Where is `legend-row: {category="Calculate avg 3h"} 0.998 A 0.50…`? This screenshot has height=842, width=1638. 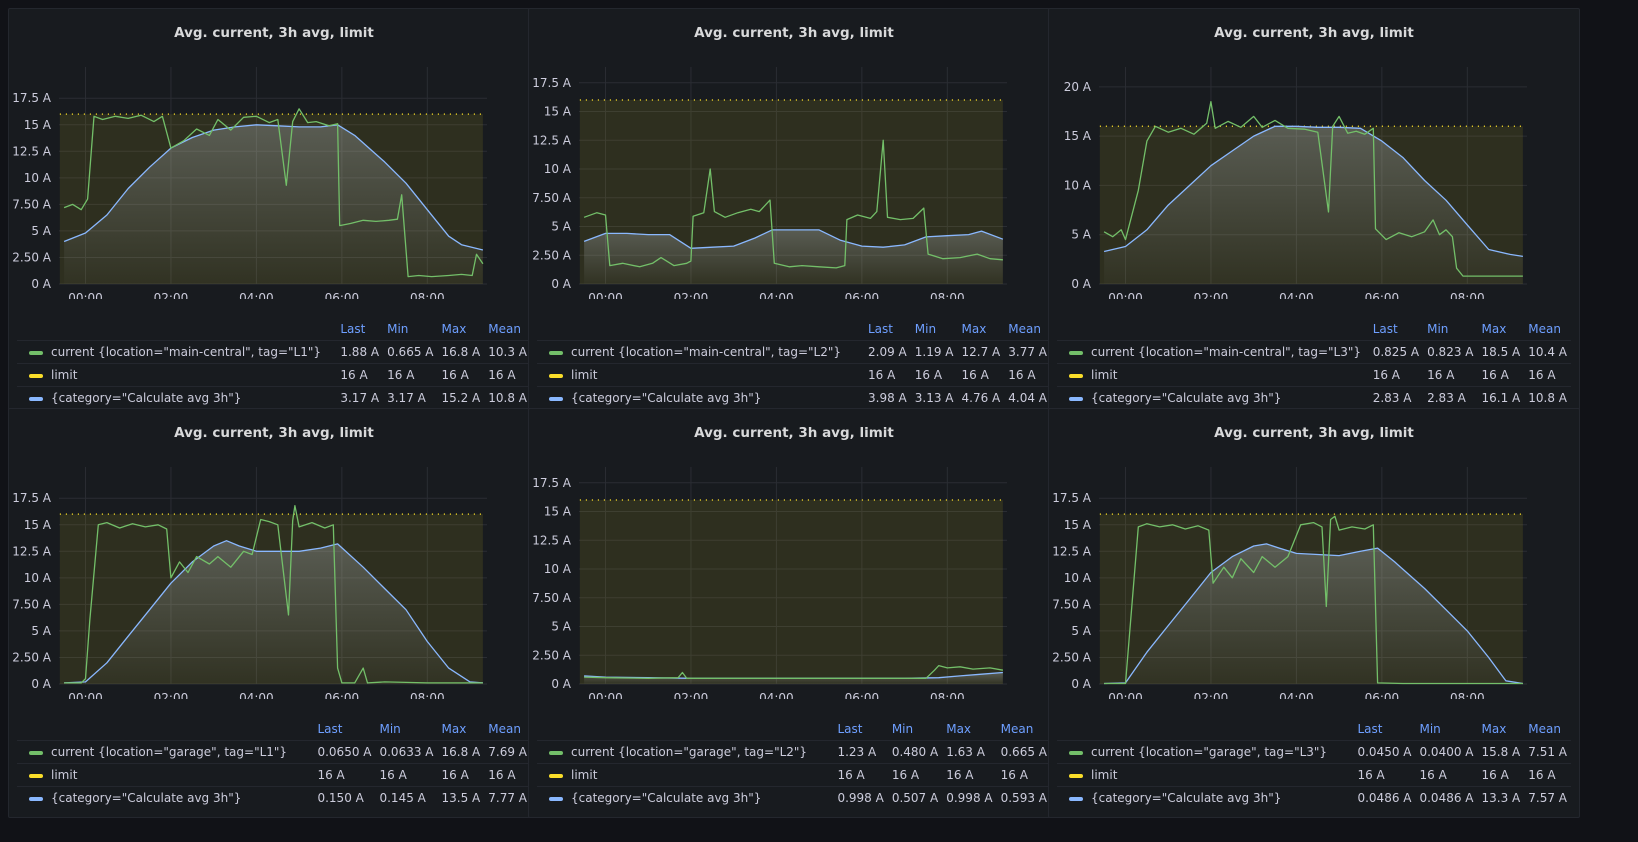 legend-row: {category="Calculate avg 3h"} 0.998 A 0.50… is located at coordinates (794, 797).